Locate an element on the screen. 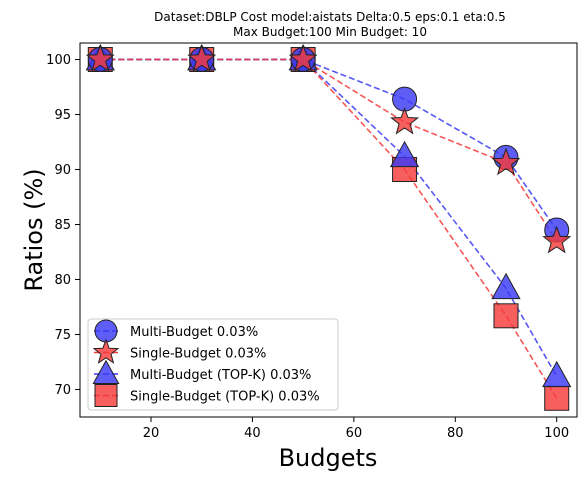  x-tick-label: 80 is located at coordinates (455, 433).